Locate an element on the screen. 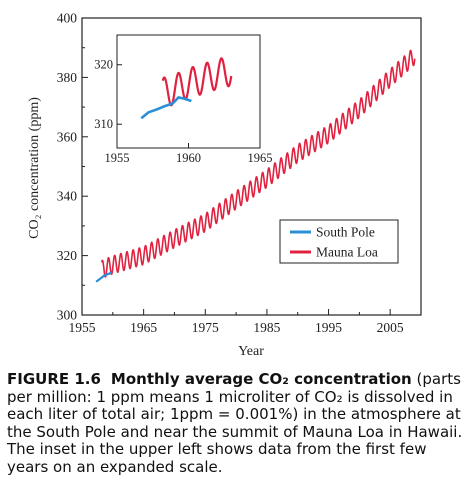 The image size is (476, 501). y-axis-title: CO₂ concentration (ppm) is located at coordinates (34, 168).